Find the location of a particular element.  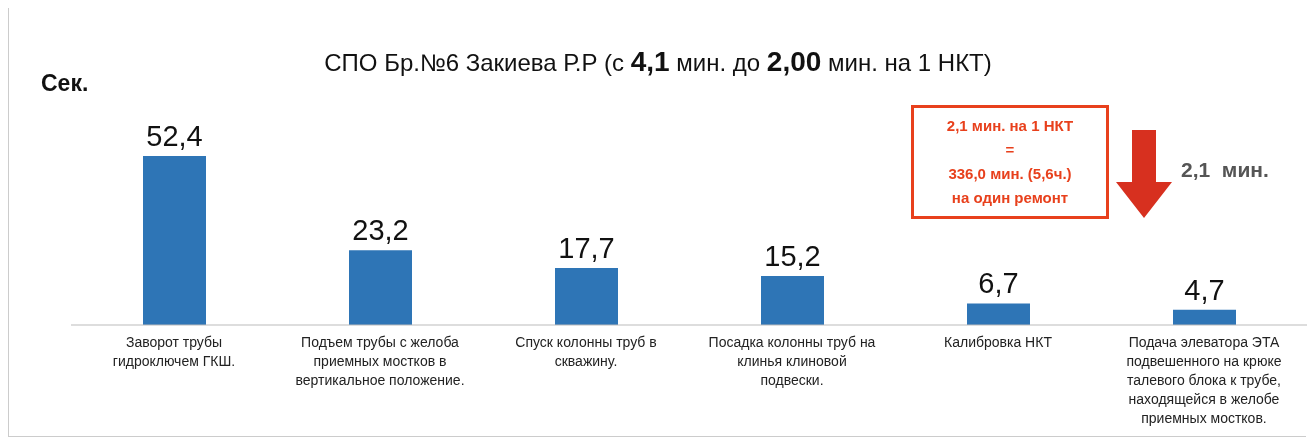

chart-title: СПО Бр.№6 Закиева Р.Р (с 4,1 мин. до 2,00 мин. на 1 НКТ) is located at coordinates (658, 61).